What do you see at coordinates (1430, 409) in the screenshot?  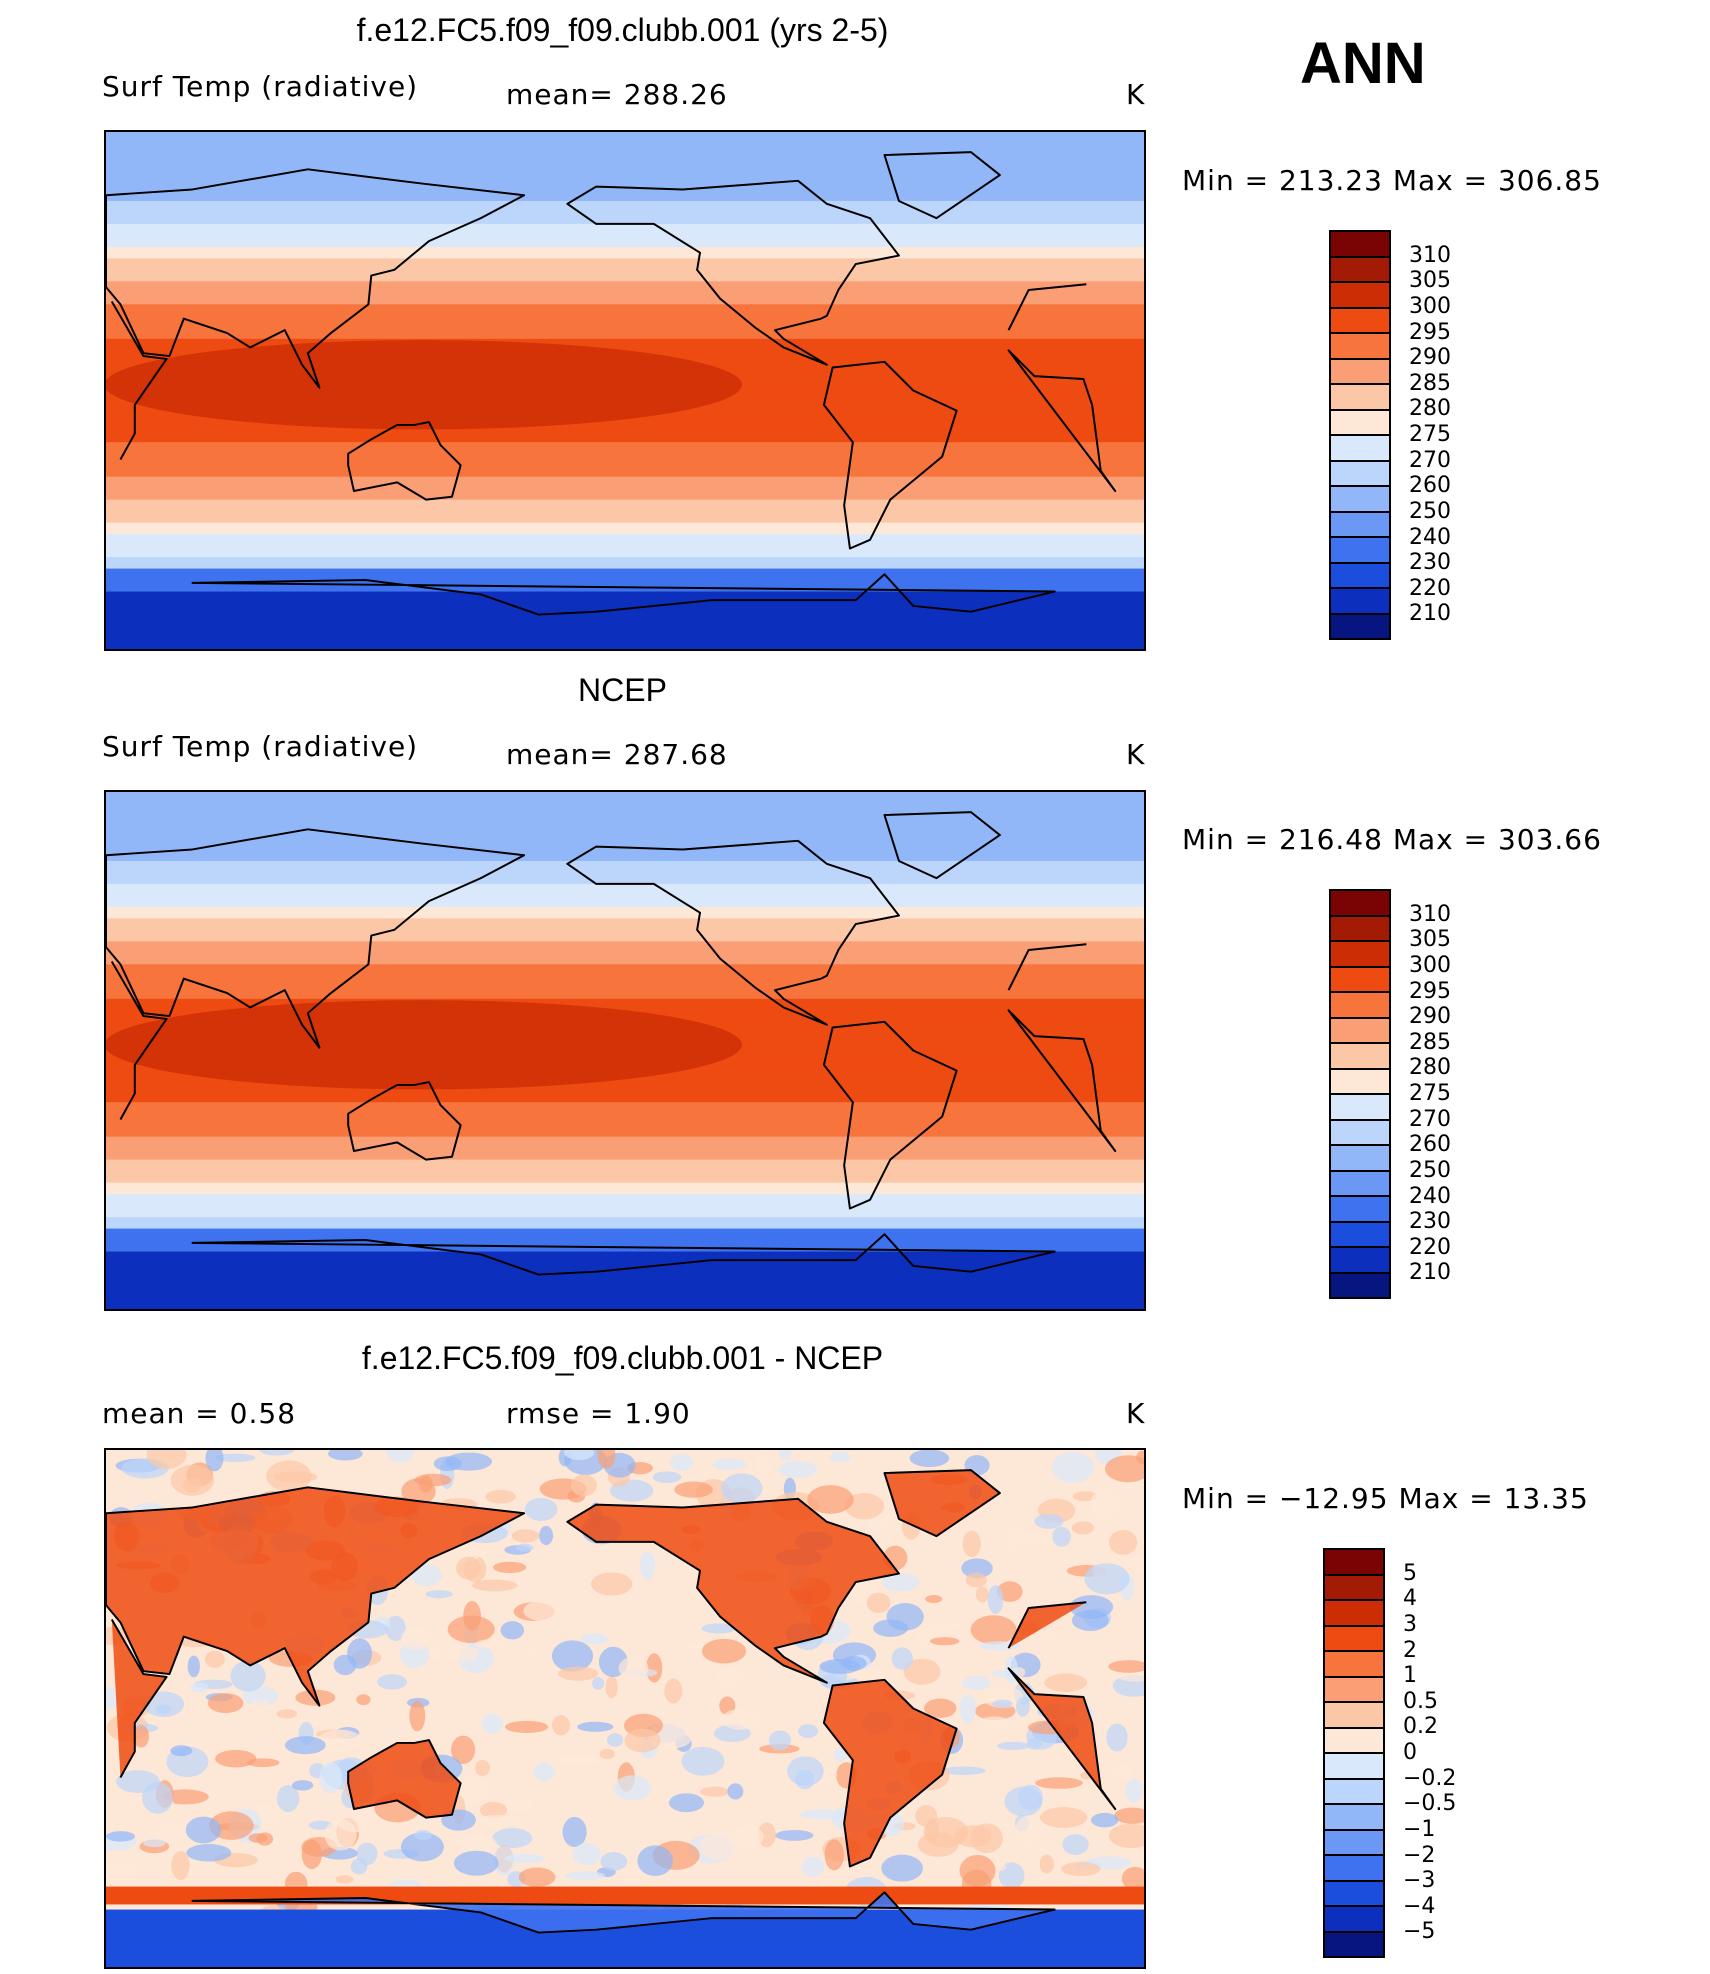 I see `colorbar-label: 280` at bounding box center [1430, 409].